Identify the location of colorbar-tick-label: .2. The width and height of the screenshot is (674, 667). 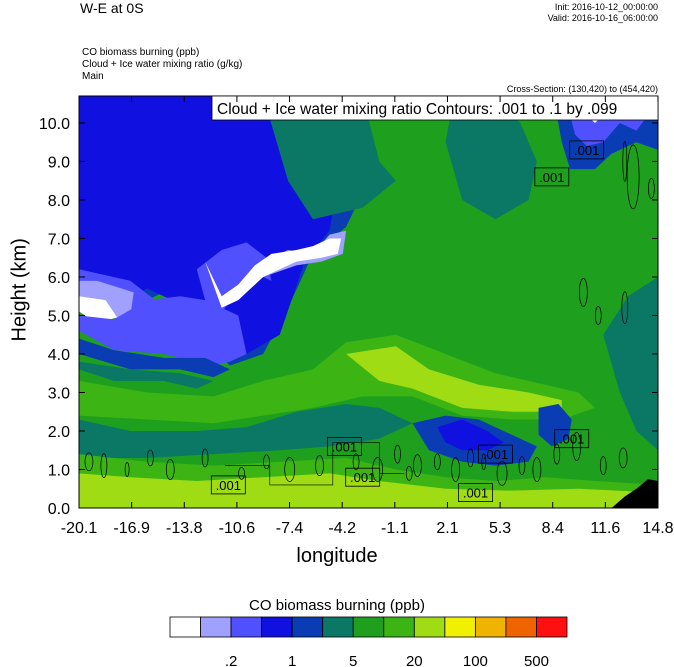
(231, 660).